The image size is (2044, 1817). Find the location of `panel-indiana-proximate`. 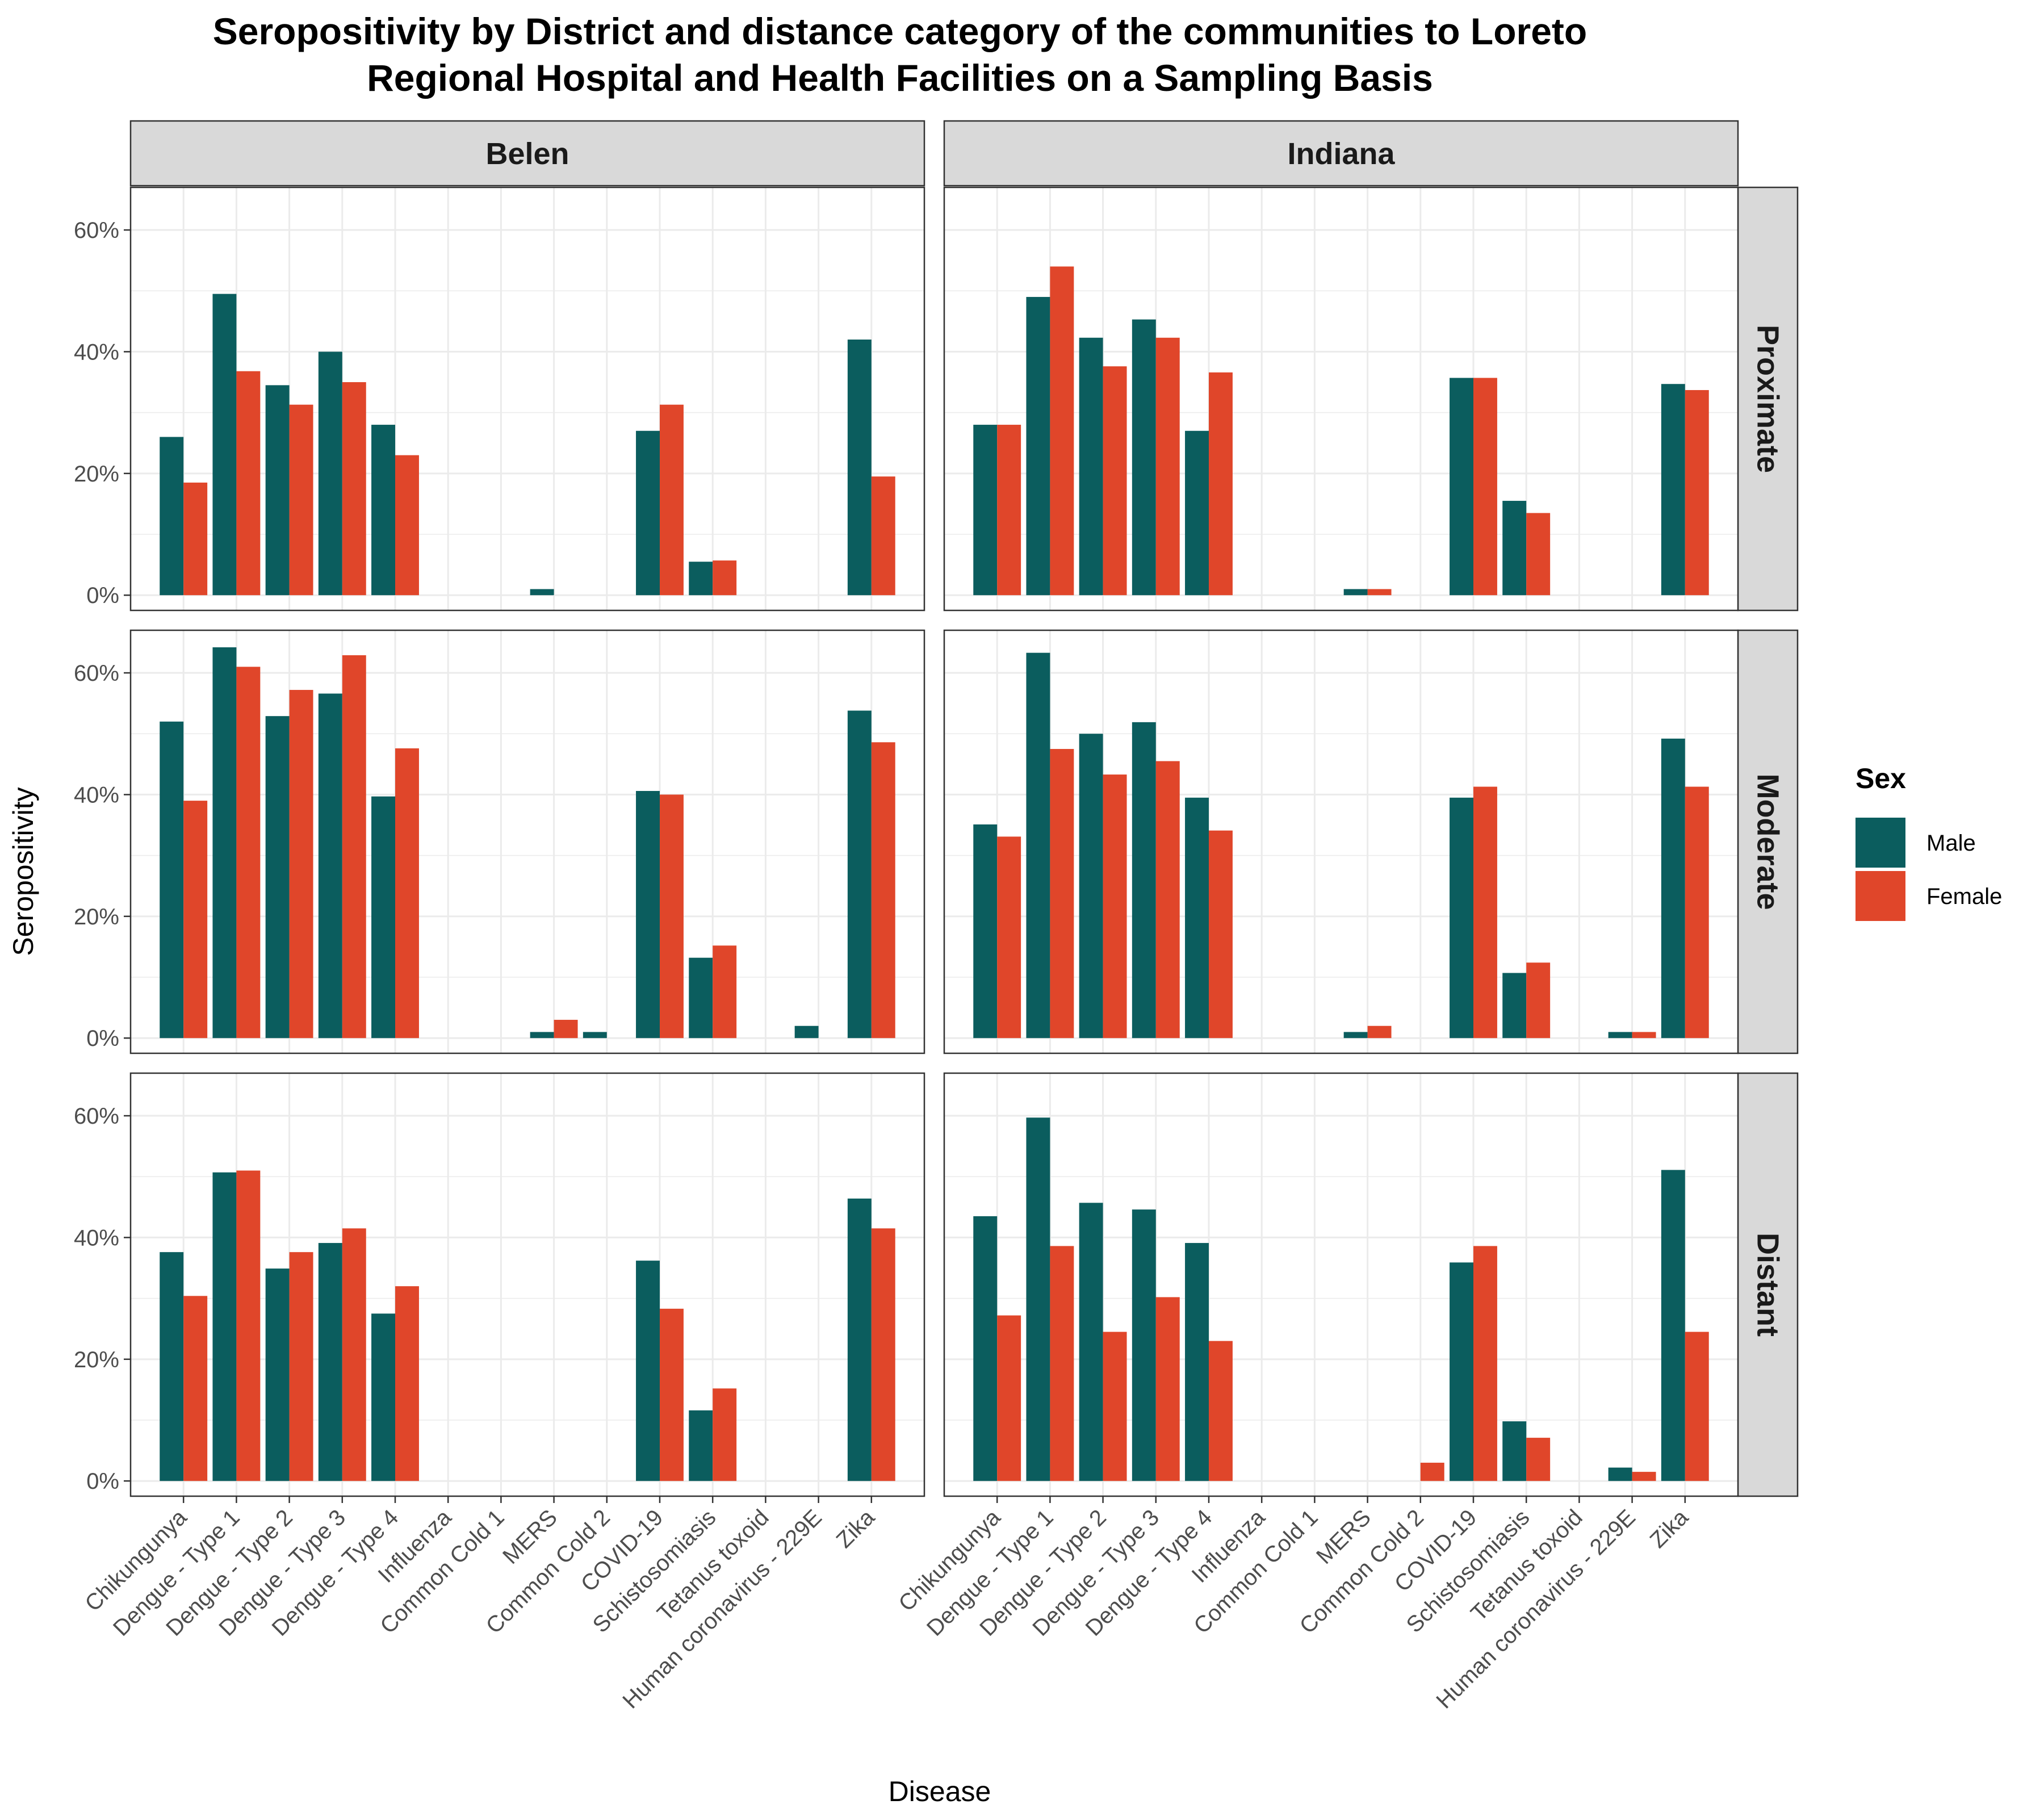

panel-indiana-proximate is located at coordinates (1341, 399).